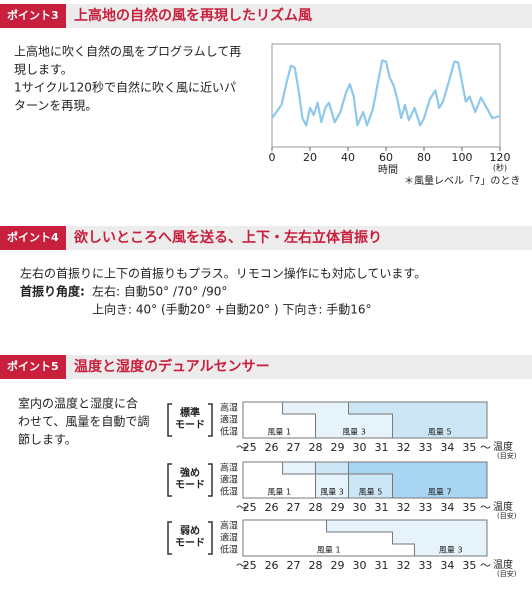  I want to click on plot-frame, so click(386, 95).